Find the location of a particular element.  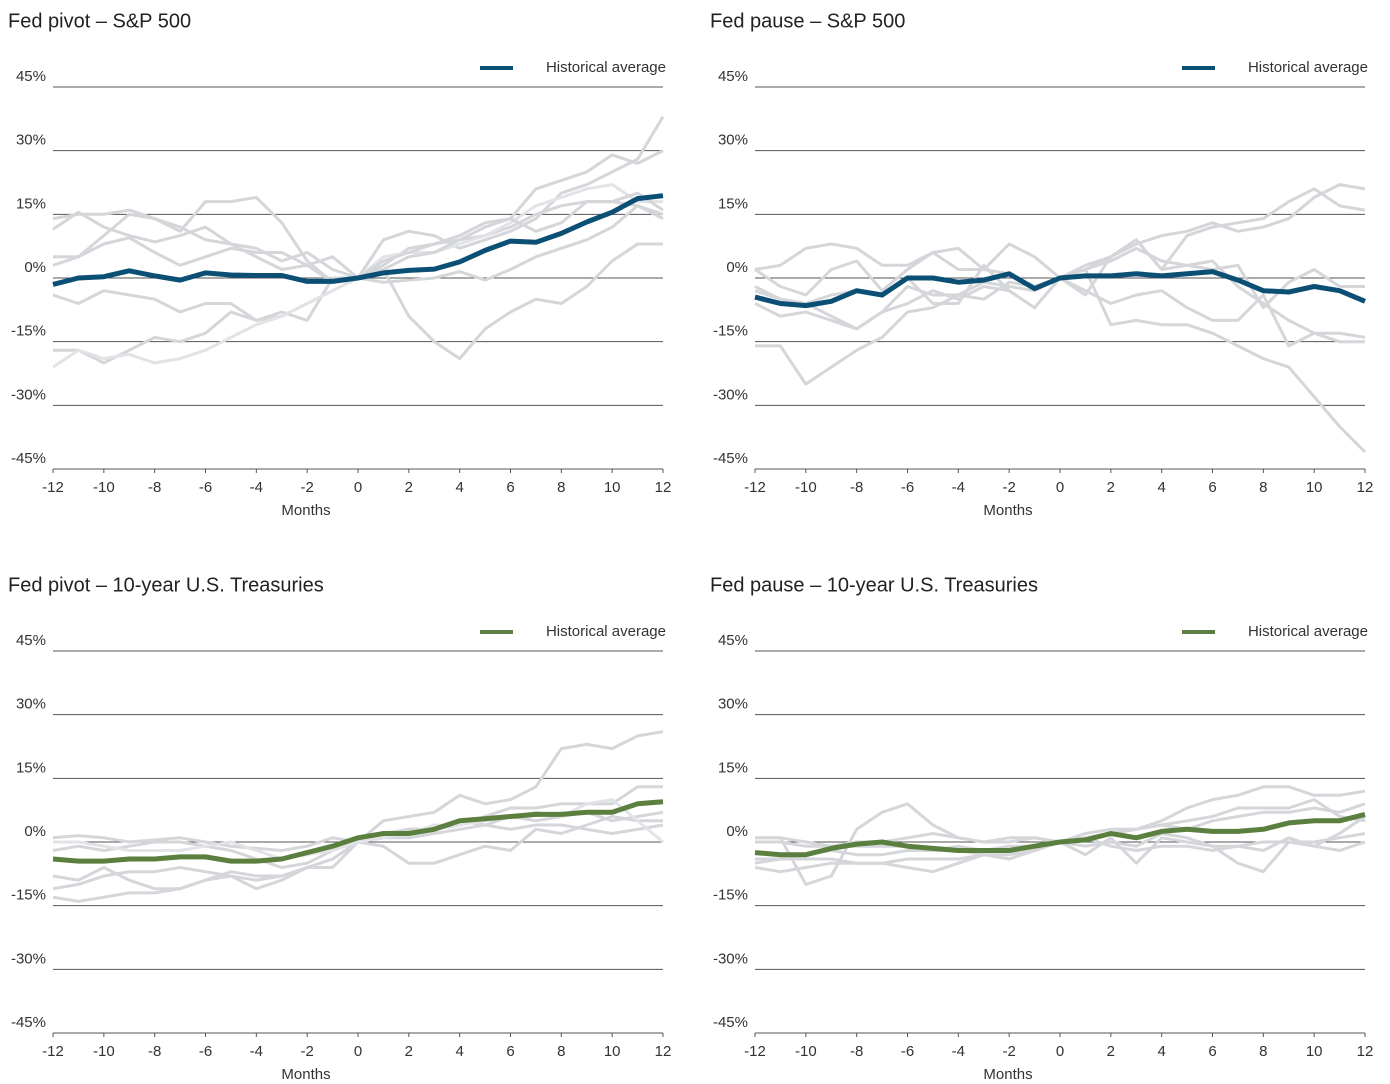

chart-title: Fed pause – S&P 500 is located at coordinates (807, 21).